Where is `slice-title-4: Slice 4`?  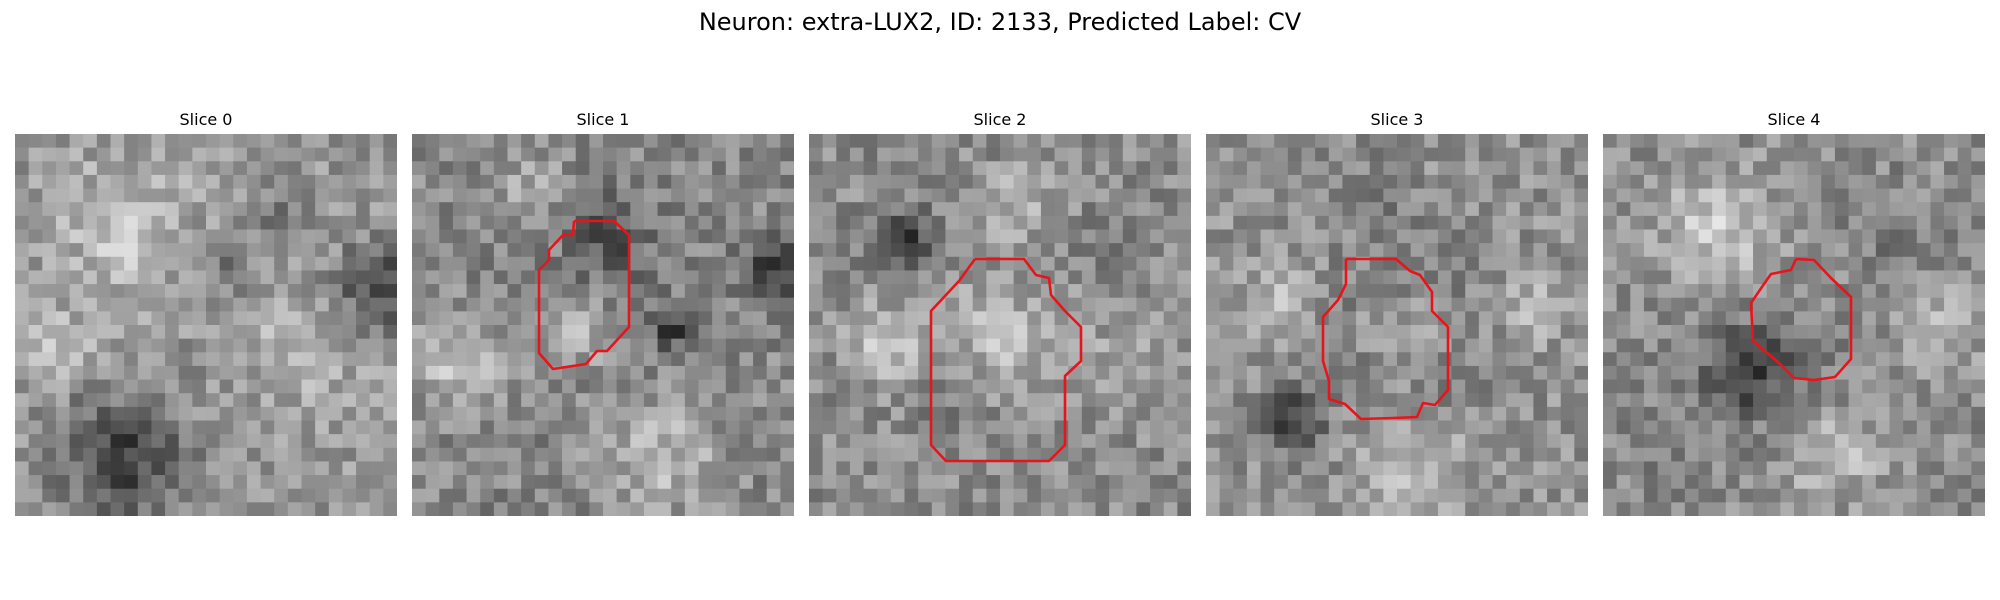 slice-title-4: Slice 4 is located at coordinates (1794, 119).